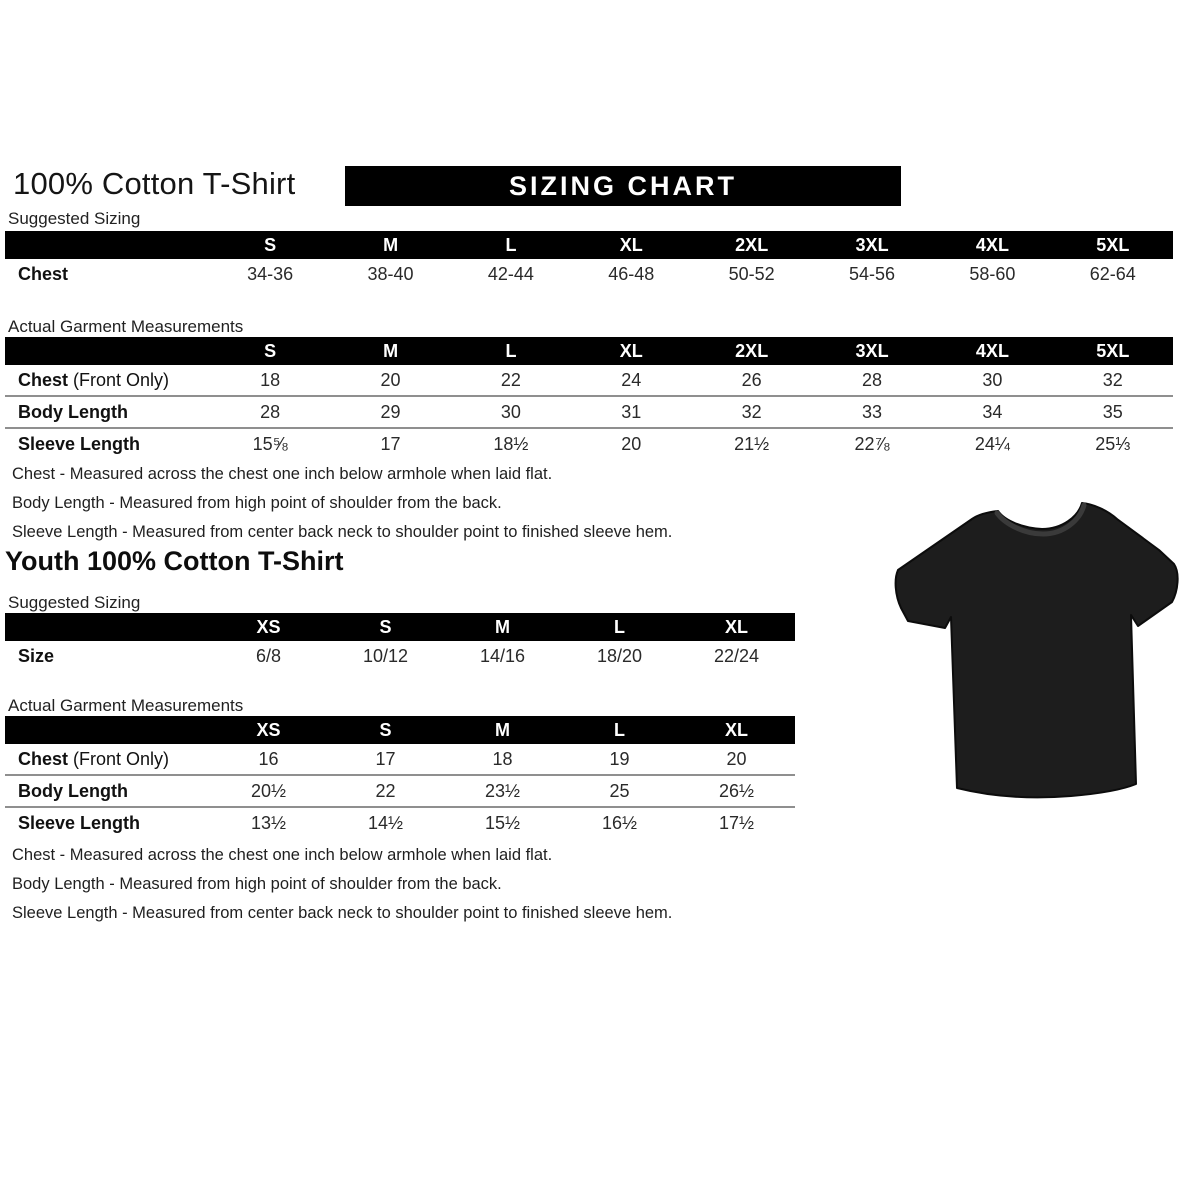 The height and width of the screenshot is (1200, 1200). What do you see at coordinates (270, 273) in the screenshot?
I see `measurement-value: 34-36` at bounding box center [270, 273].